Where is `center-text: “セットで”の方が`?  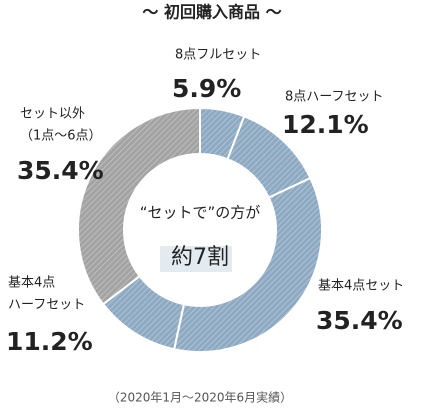 center-text: “セットで”の方が is located at coordinates (200, 213).